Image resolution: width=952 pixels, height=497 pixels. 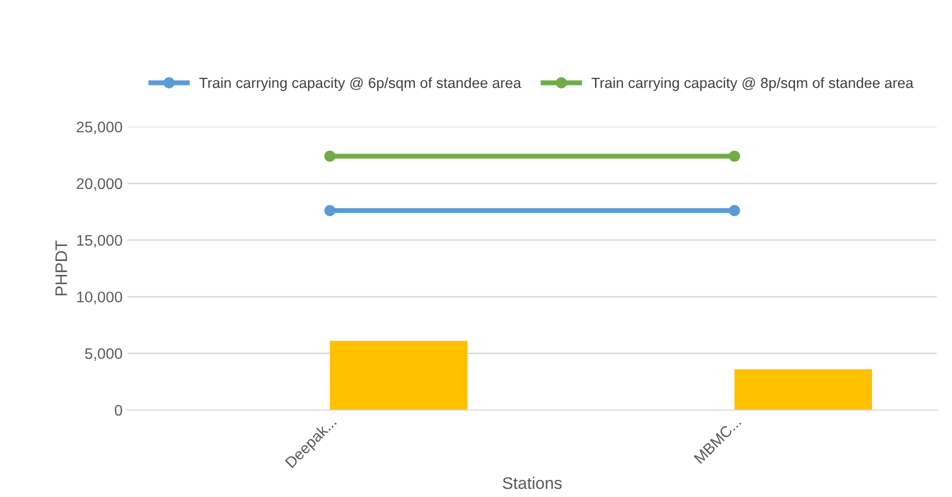 What do you see at coordinates (99, 298) in the screenshot?
I see `y-tick-label: 10,000` at bounding box center [99, 298].